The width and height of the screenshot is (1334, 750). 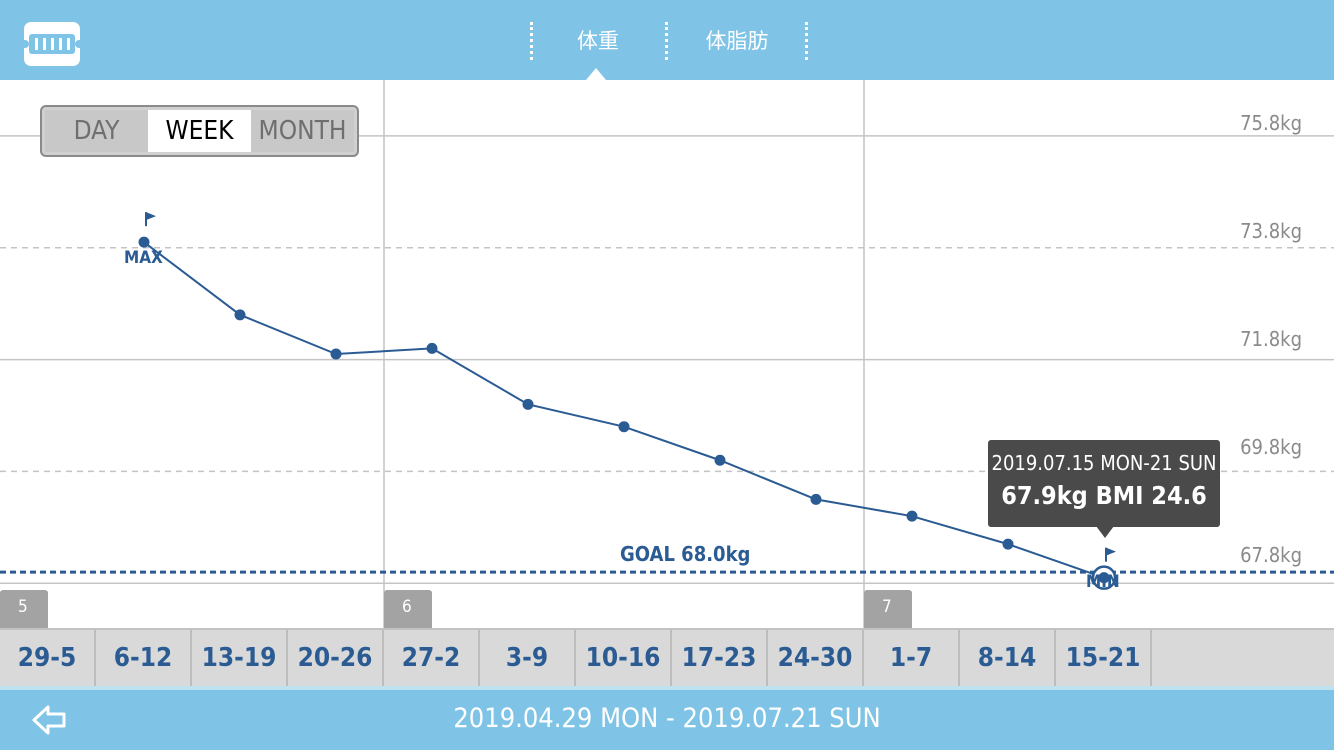 I want to click on y-tick-label: 71.8kg, so click(x=1271, y=339).